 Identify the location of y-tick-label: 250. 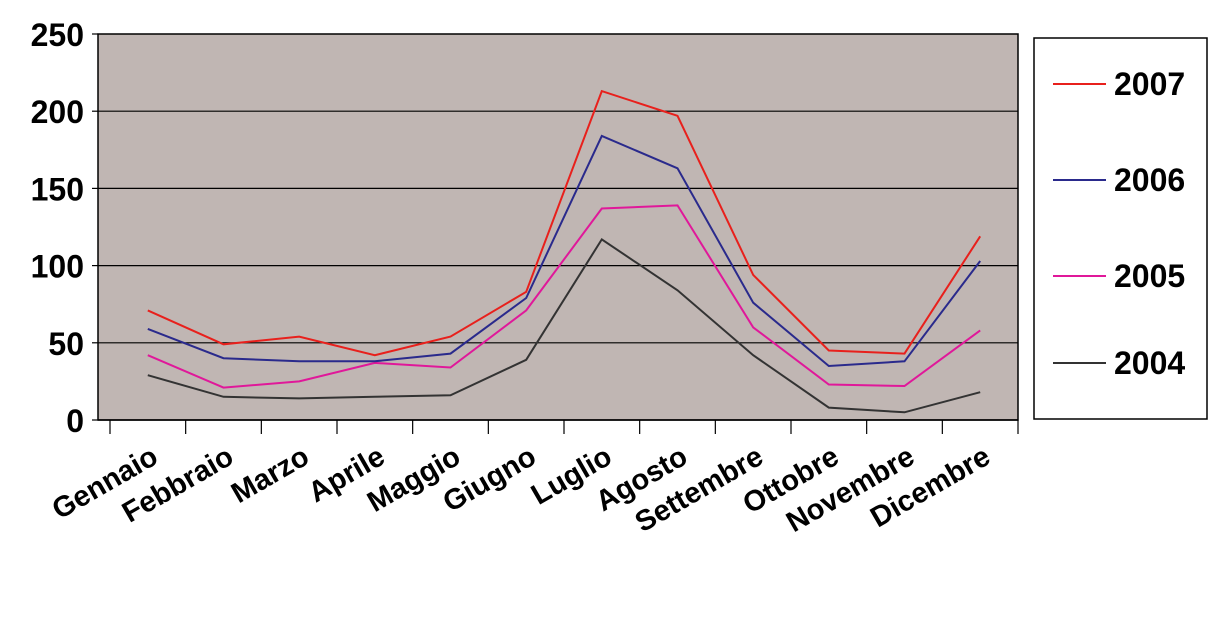
(57, 35).